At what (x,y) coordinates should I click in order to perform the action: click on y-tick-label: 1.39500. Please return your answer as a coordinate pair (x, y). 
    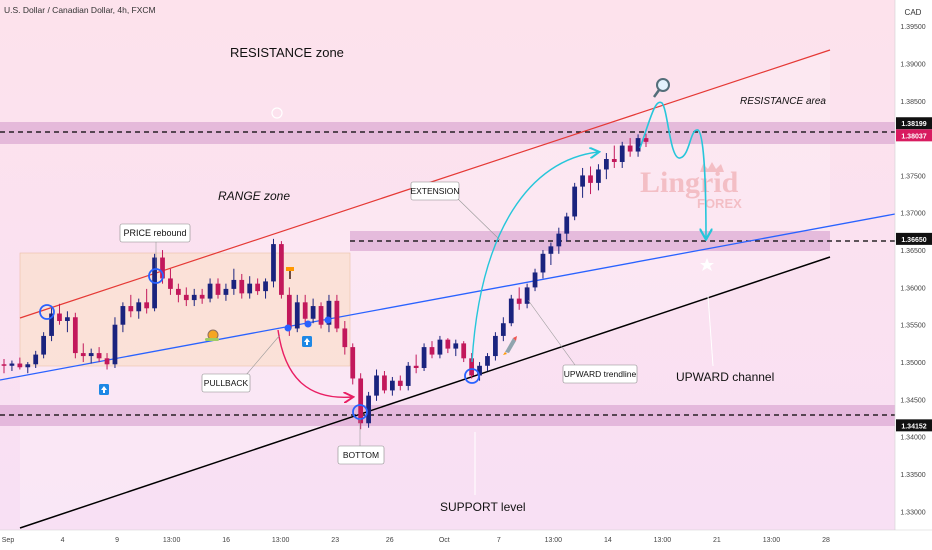
    Looking at the image, I should click on (912, 27).